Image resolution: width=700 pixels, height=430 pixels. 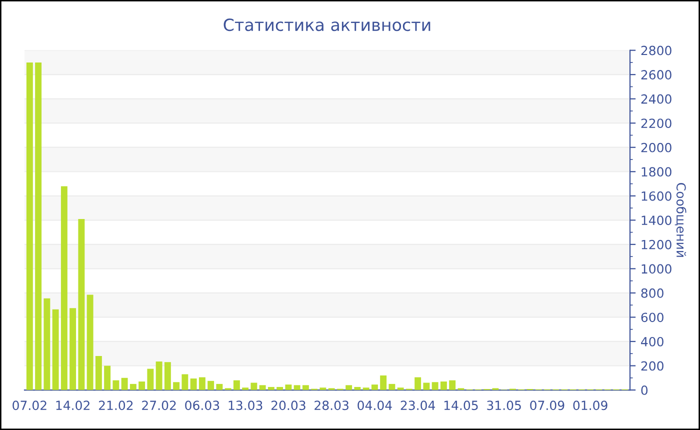 What do you see at coordinates (202, 405) in the screenshot?
I see `x-tick-label: 06.03` at bounding box center [202, 405].